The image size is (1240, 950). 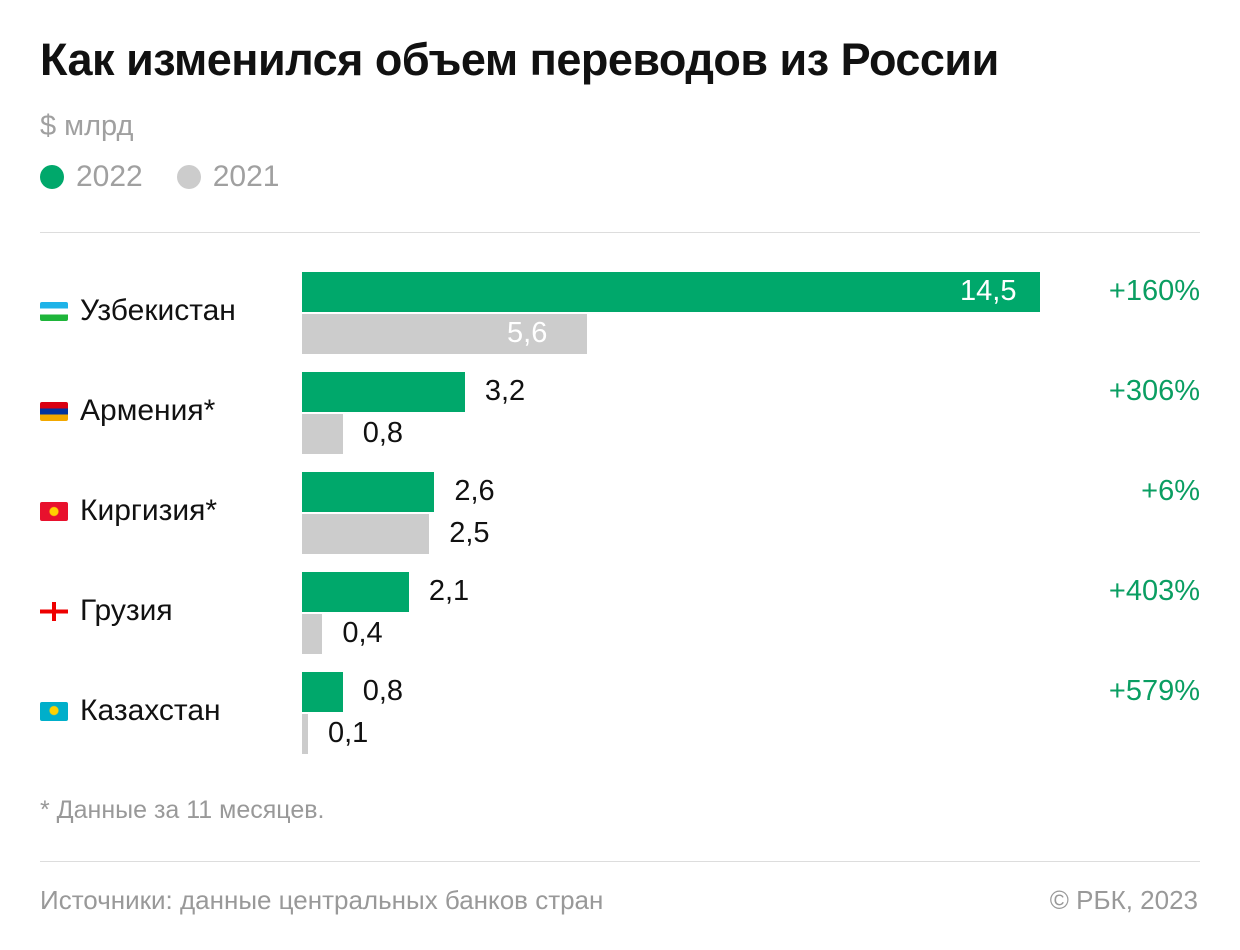 I want to click on data-label-2021: 0,8, so click(x=383, y=433).